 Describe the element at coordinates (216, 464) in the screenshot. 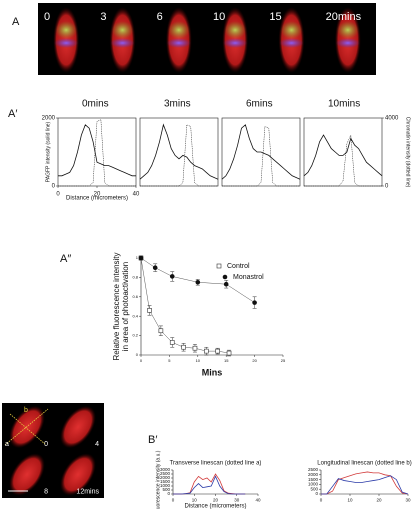

I see `chart-title: Transverse linescan (dotted line a)` at that location.